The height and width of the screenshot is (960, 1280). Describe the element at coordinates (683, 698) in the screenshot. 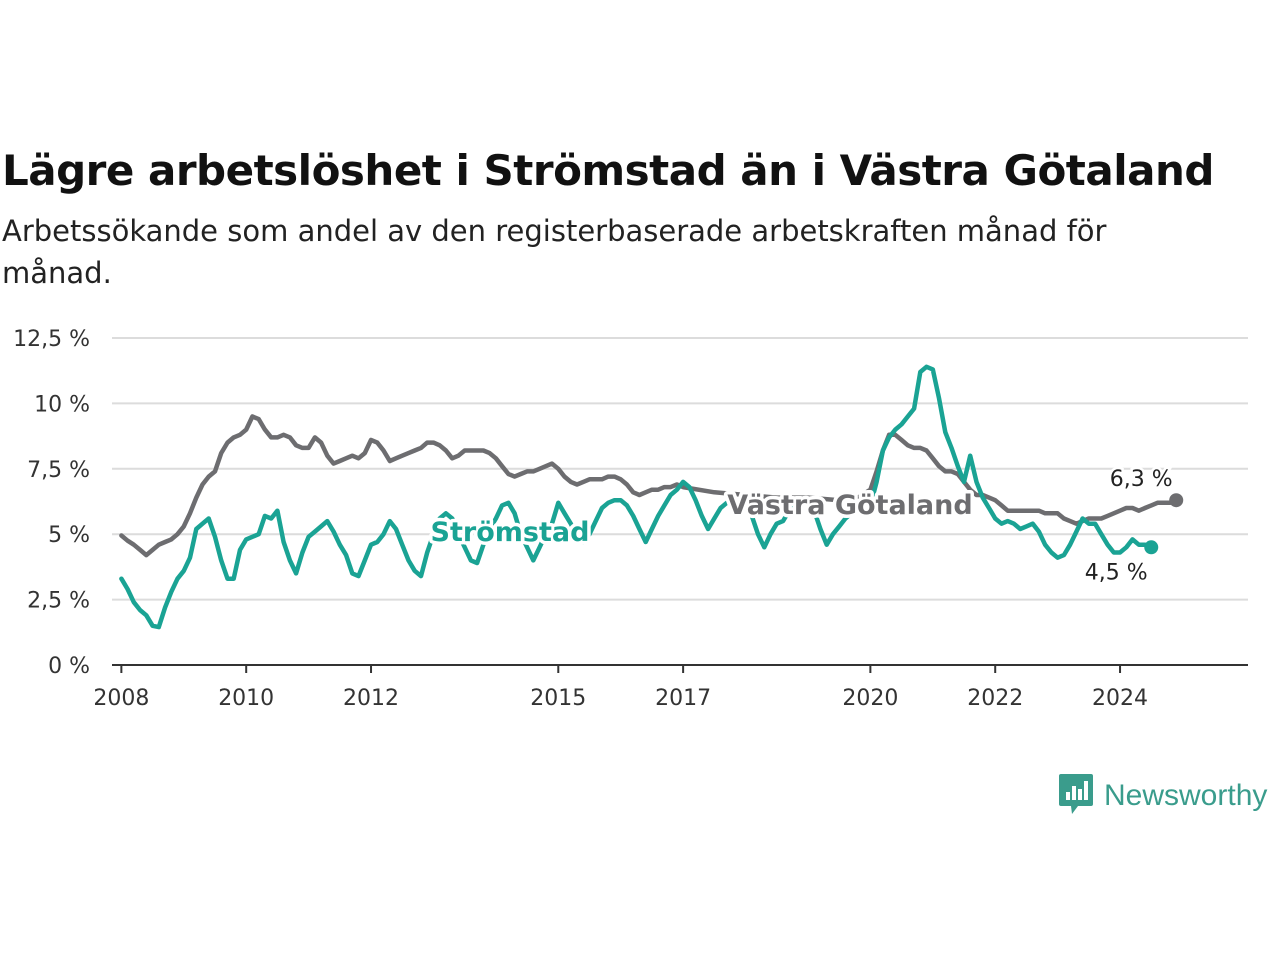

I see `x-tick-label: 2017` at that location.